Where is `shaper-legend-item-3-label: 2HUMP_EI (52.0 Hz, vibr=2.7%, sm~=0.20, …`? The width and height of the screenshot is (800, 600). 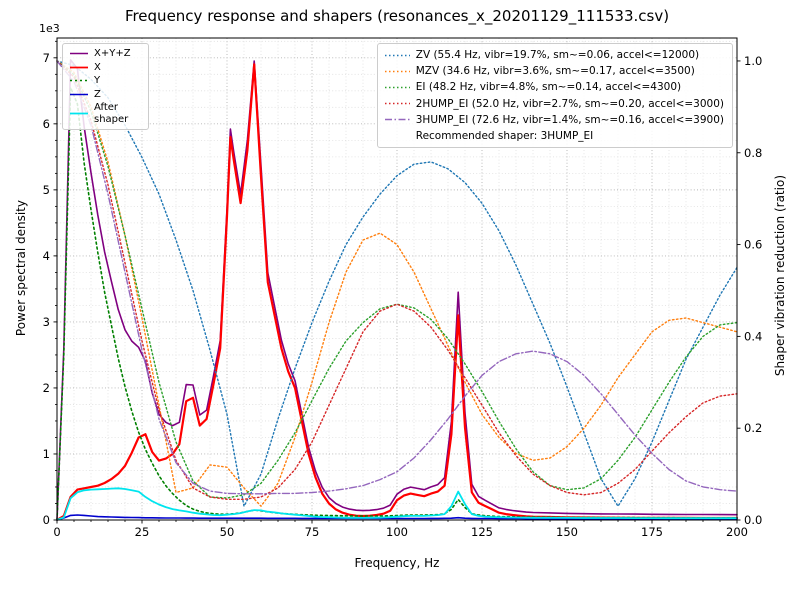
shaper-legend-item-3-label: 2HUMP_EI (52.0 Hz, vibr=2.7%, sm~=0.20, … is located at coordinates (569, 103).